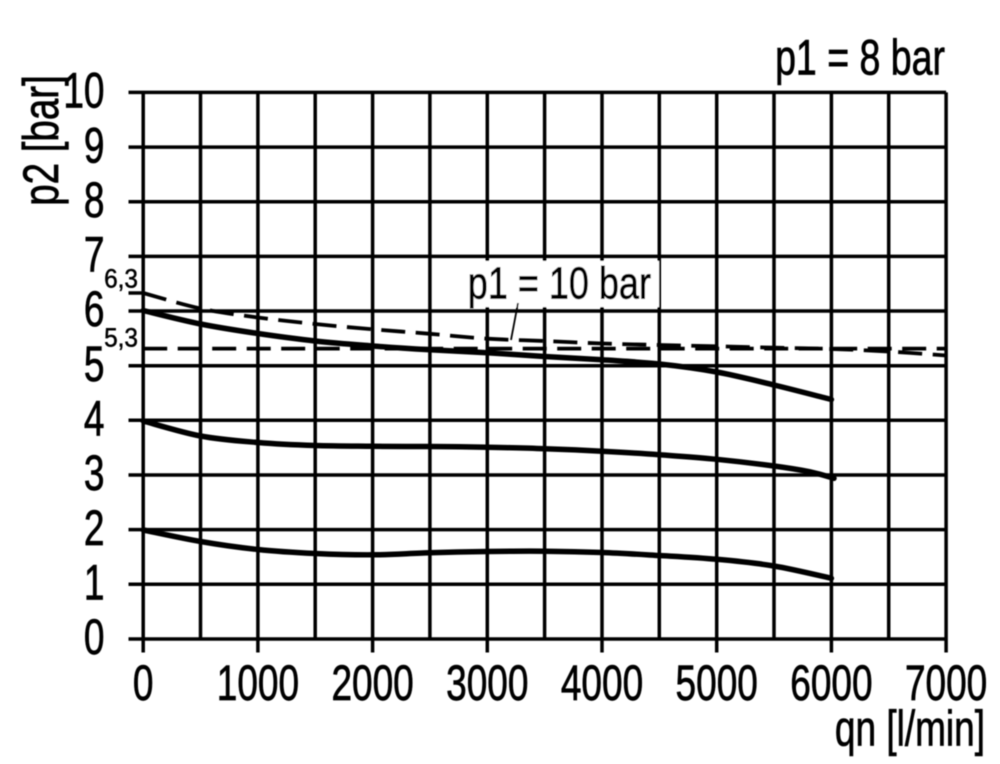 This screenshot has width=1000, height=764. I want to click on svg-text: 10, so click(83, 91).